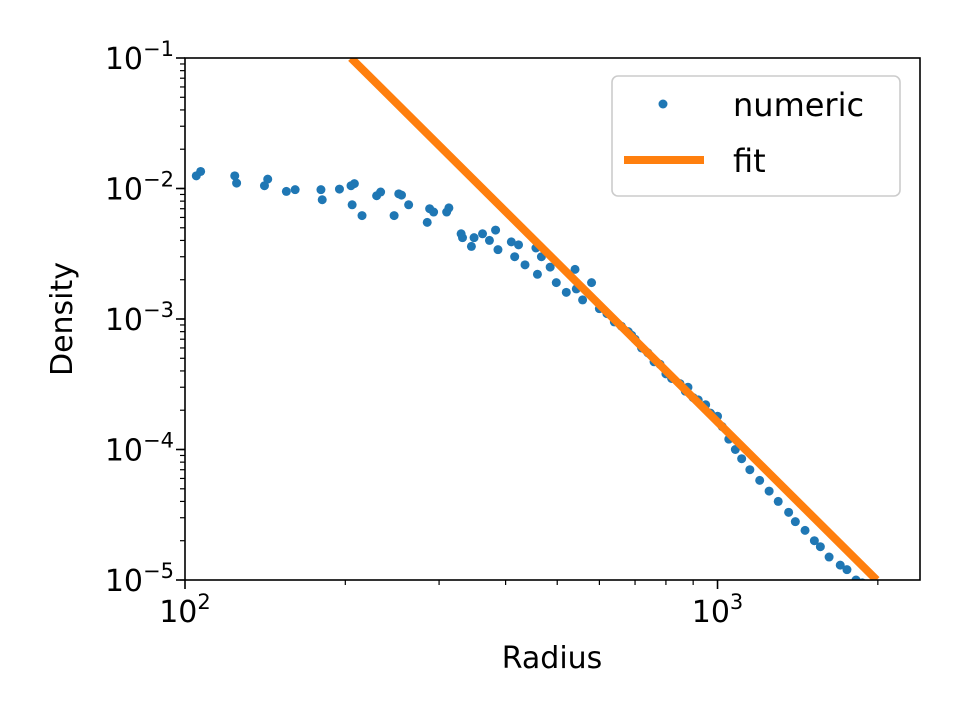  Describe the element at coordinates (185, 610) in the screenshot. I see `x-tick-label: 10²` at that location.